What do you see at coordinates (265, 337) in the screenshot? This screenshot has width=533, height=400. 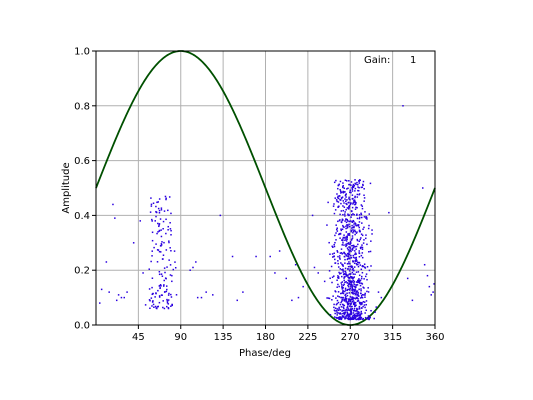 I see `x-tick-label: 180` at bounding box center [265, 337].